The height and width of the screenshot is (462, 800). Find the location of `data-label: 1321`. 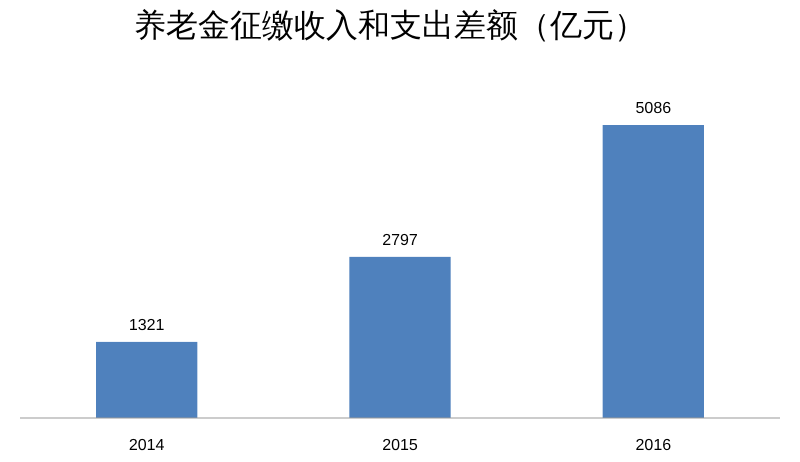

data-label: 1321 is located at coordinates (146, 325).